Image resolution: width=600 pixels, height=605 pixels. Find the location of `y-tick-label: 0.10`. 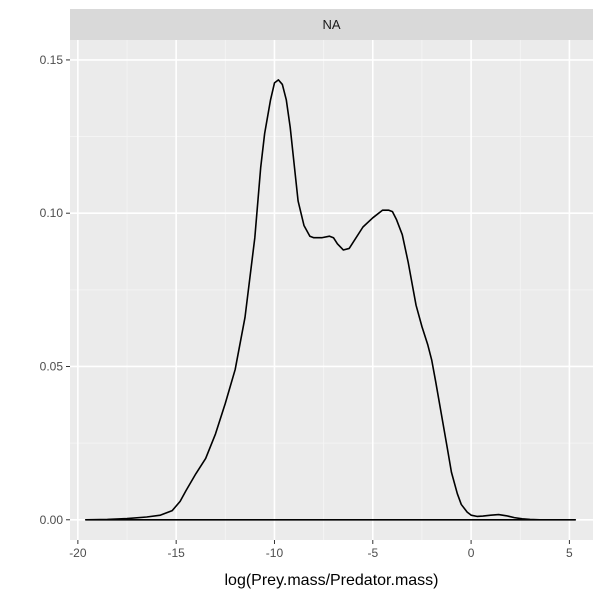

y-tick-label: 0.10 is located at coordinates (52, 213).